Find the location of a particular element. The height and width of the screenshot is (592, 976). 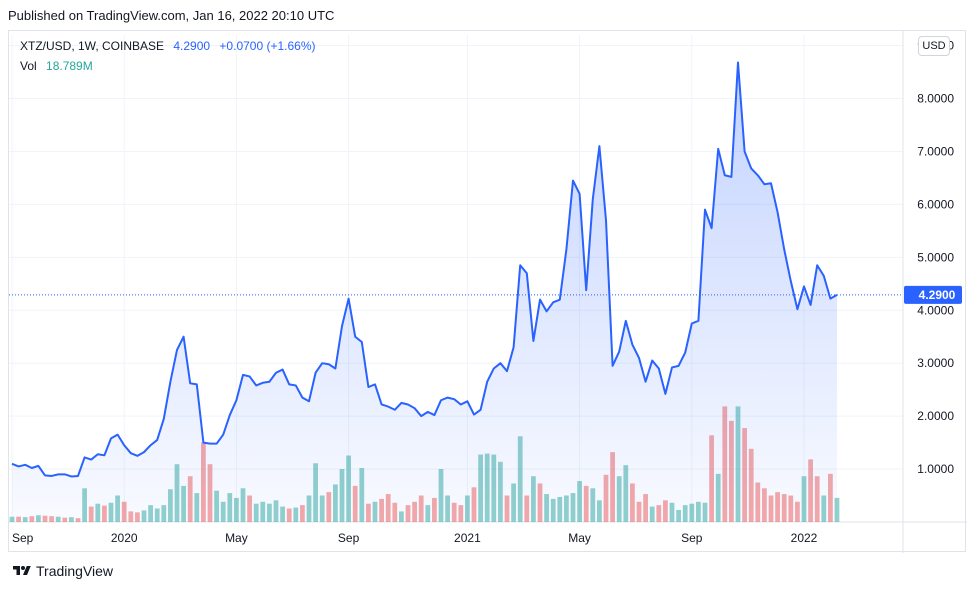

y-tick-label: 2.0000 is located at coordinates (935, 416).